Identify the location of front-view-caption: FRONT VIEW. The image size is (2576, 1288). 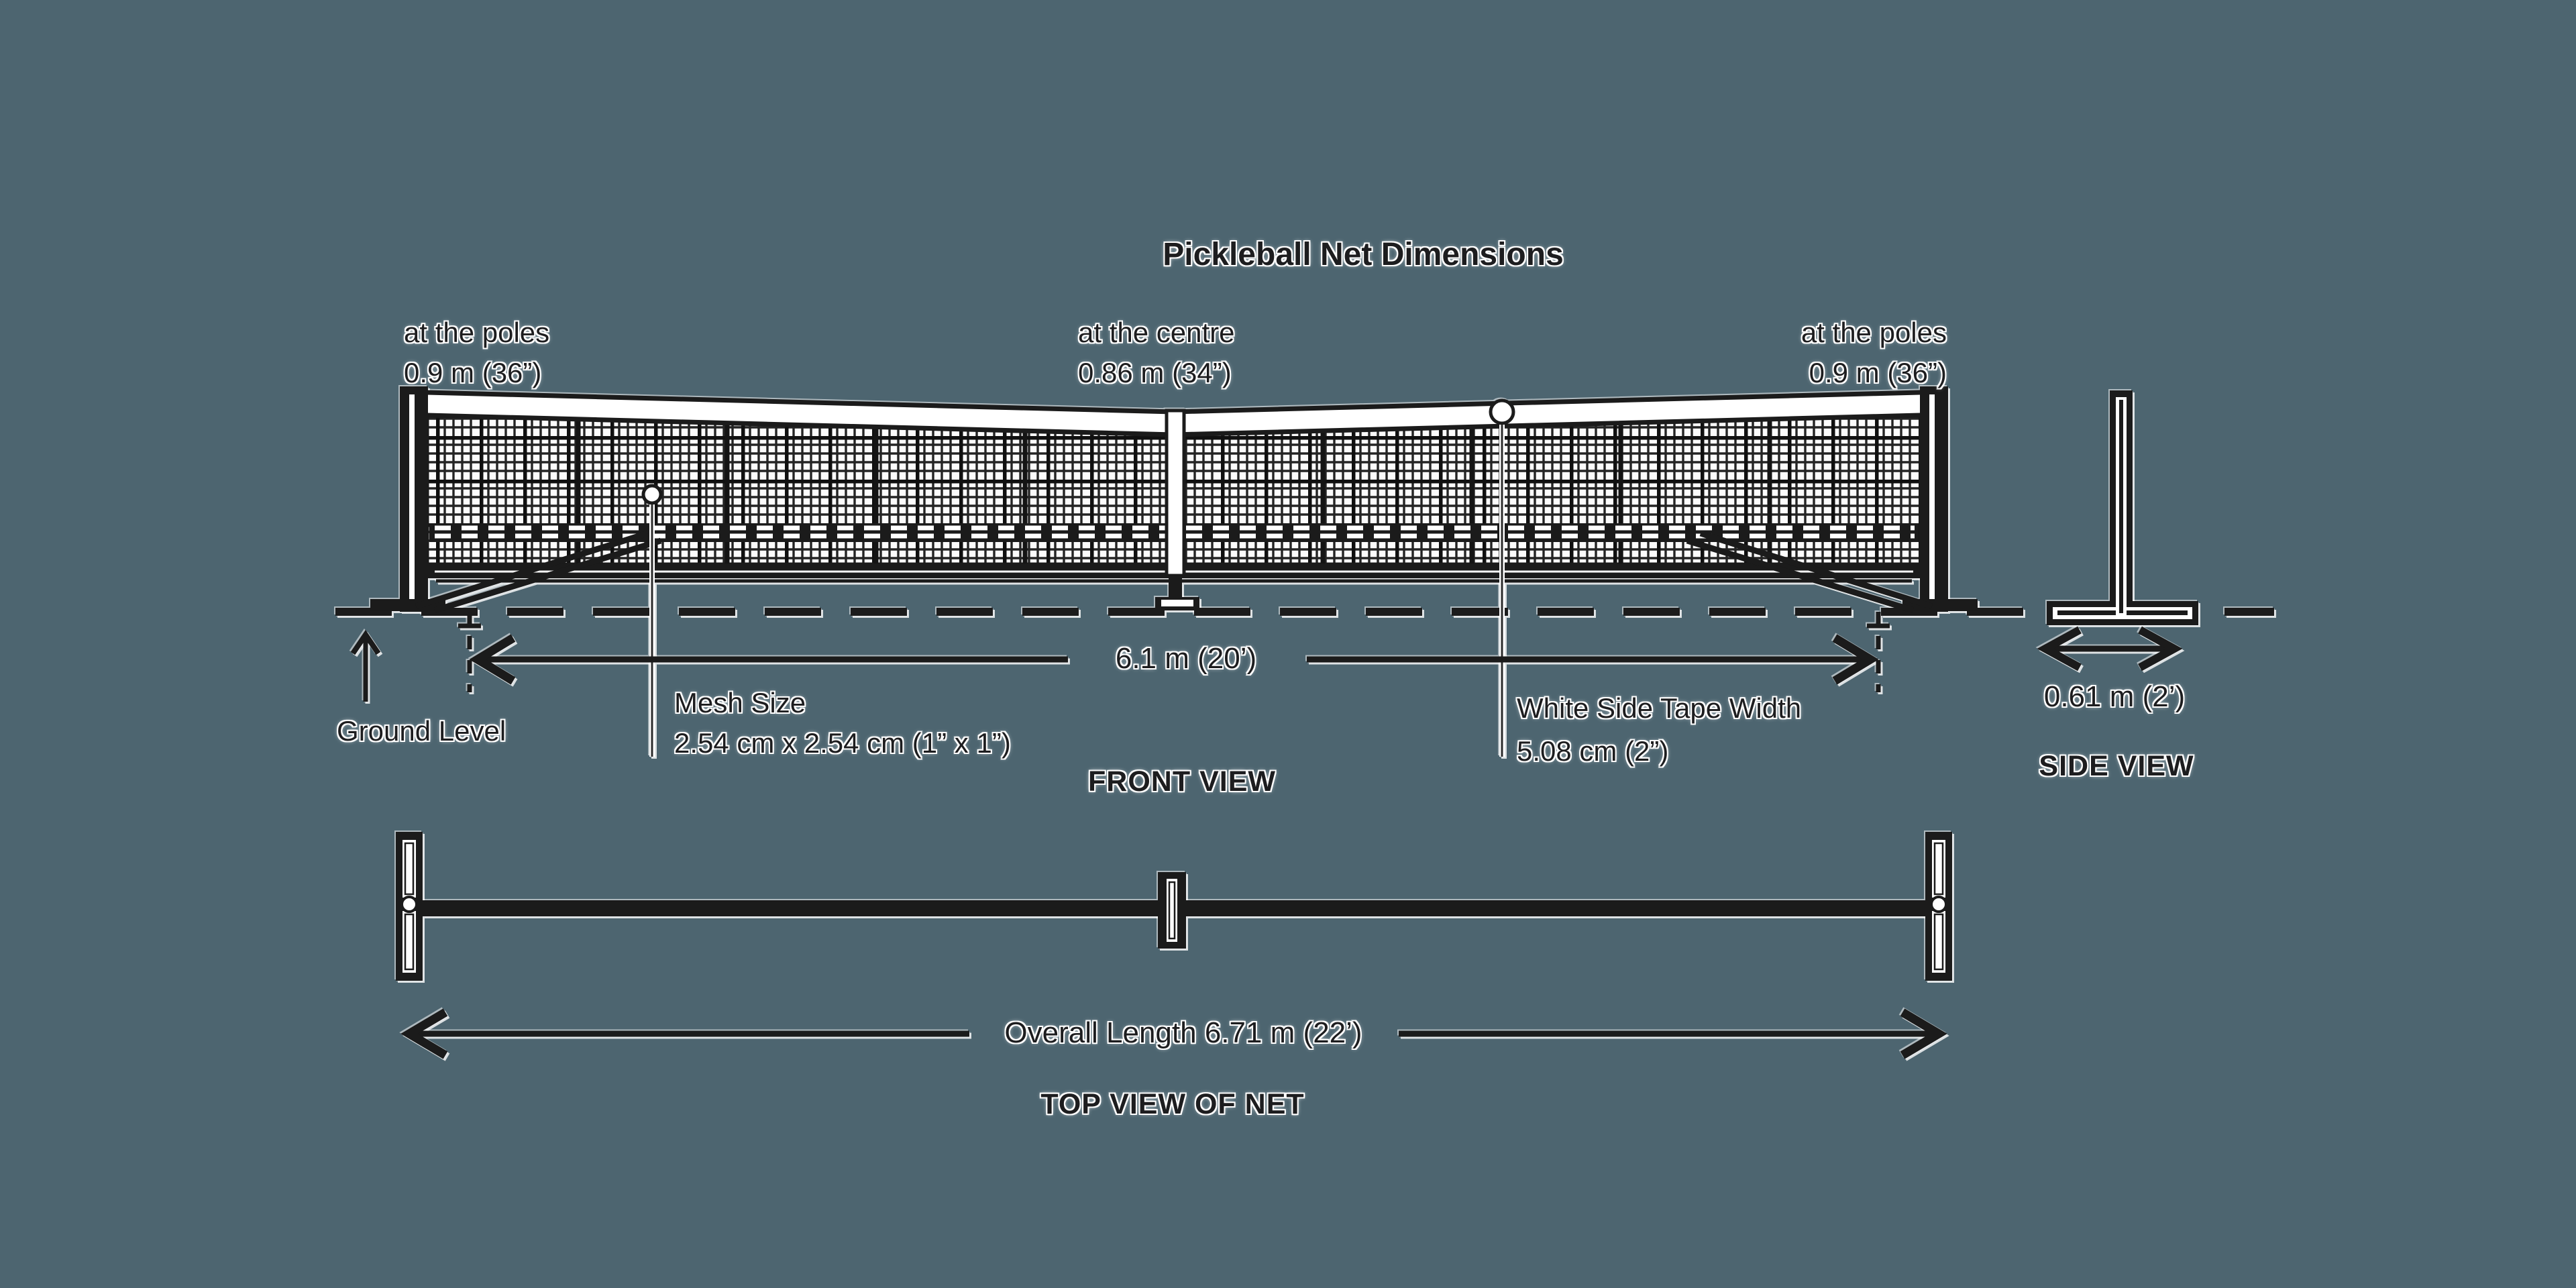
(1182, 781).